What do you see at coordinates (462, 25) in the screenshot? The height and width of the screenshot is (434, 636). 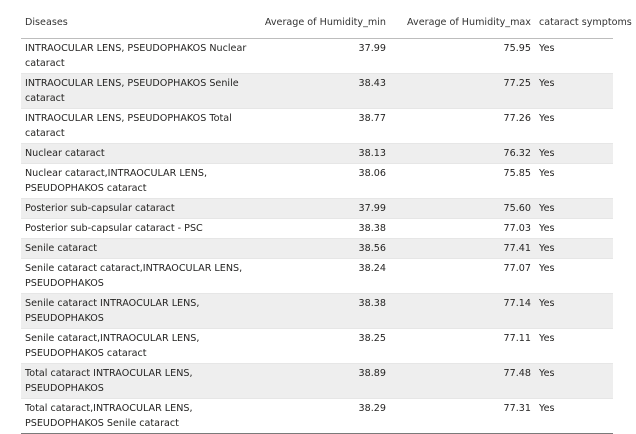 I see `column-header-humidity-max: Average of Humidity_max` at bounding box center [462, 25].